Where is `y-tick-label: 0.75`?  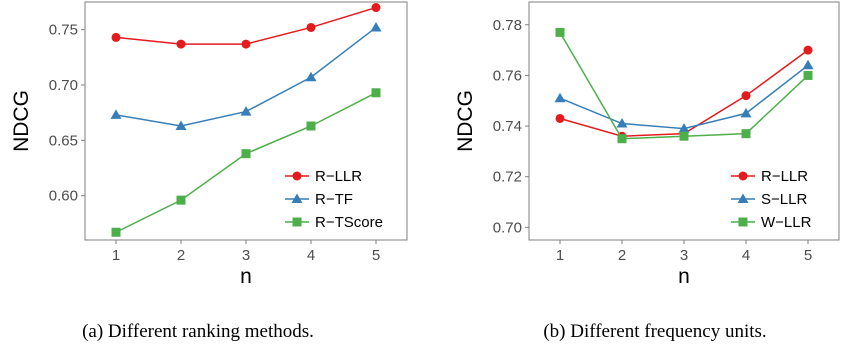
y-tick-label: 0.75 is located at coordinates (63, 30).